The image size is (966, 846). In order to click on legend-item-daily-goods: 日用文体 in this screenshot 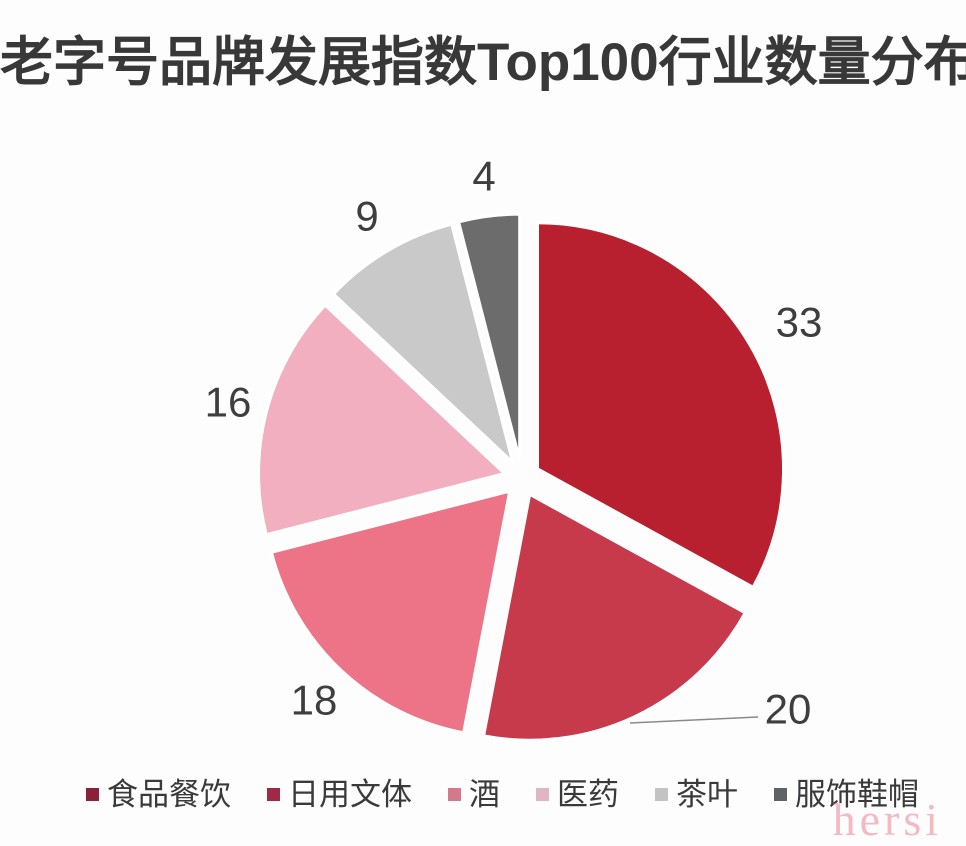, I will do `click(339, 794)`.